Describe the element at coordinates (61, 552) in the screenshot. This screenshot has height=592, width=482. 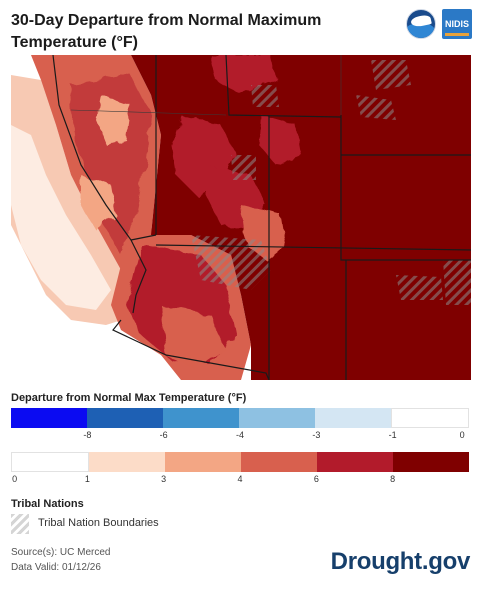
I see `source-text: Source(s): UC Merced` at that location.